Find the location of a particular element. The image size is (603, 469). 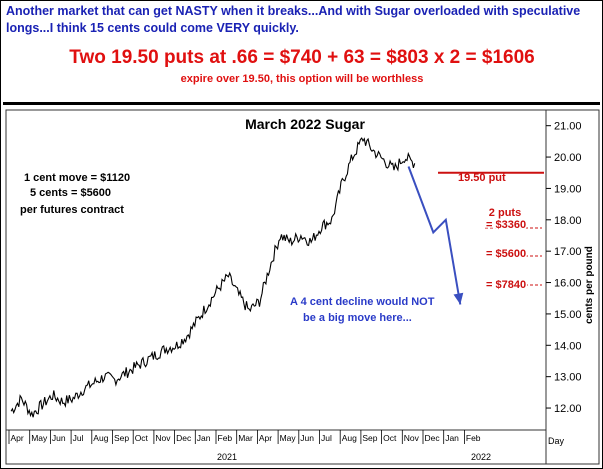

puts-heading: 2 puts is located at coordinates (505, 213).